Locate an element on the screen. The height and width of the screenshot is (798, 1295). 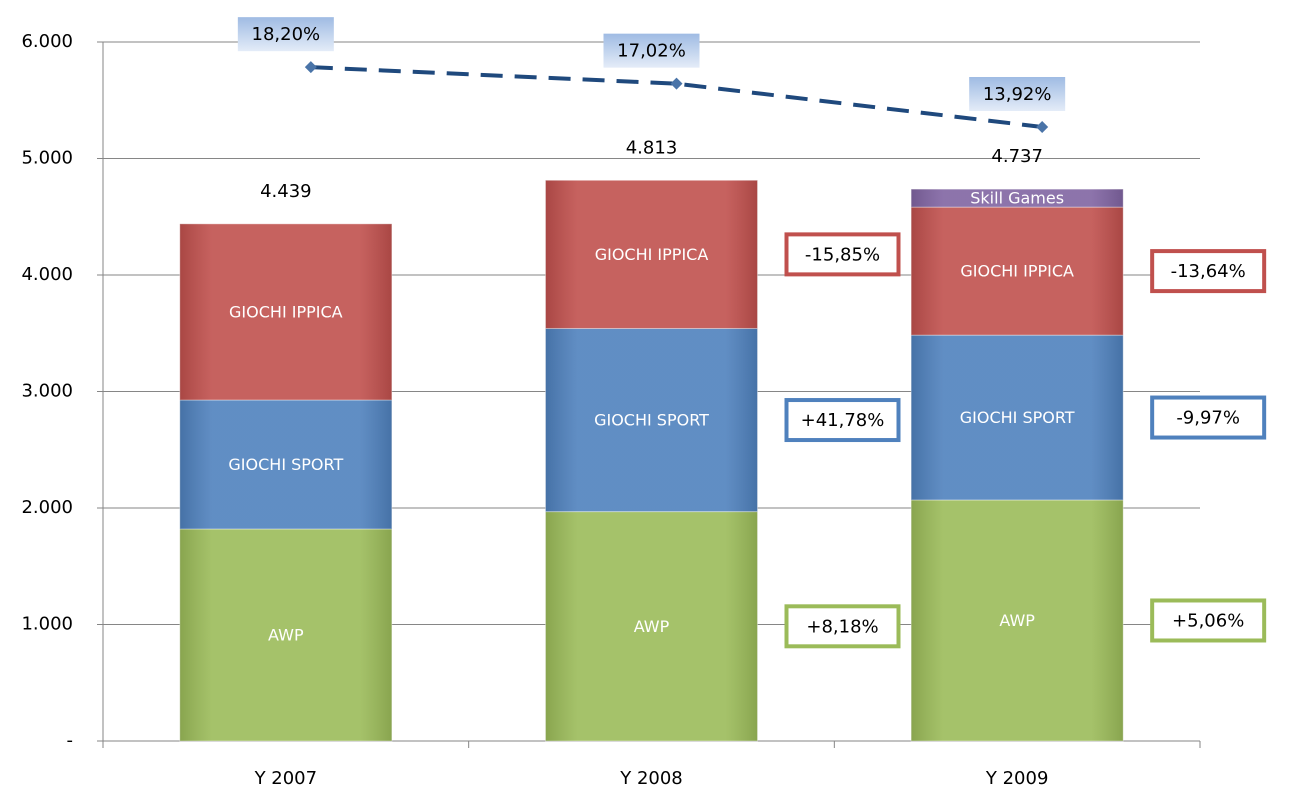
change-label: -9,97% is located at coordinates (1208, 418).